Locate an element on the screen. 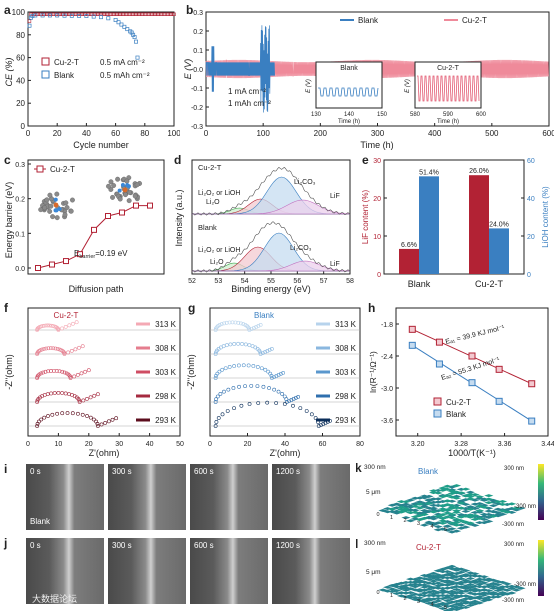 The height and width of the screenshot is (616, 554). x-tick-label: 50 is located at coordinates (180, 444).